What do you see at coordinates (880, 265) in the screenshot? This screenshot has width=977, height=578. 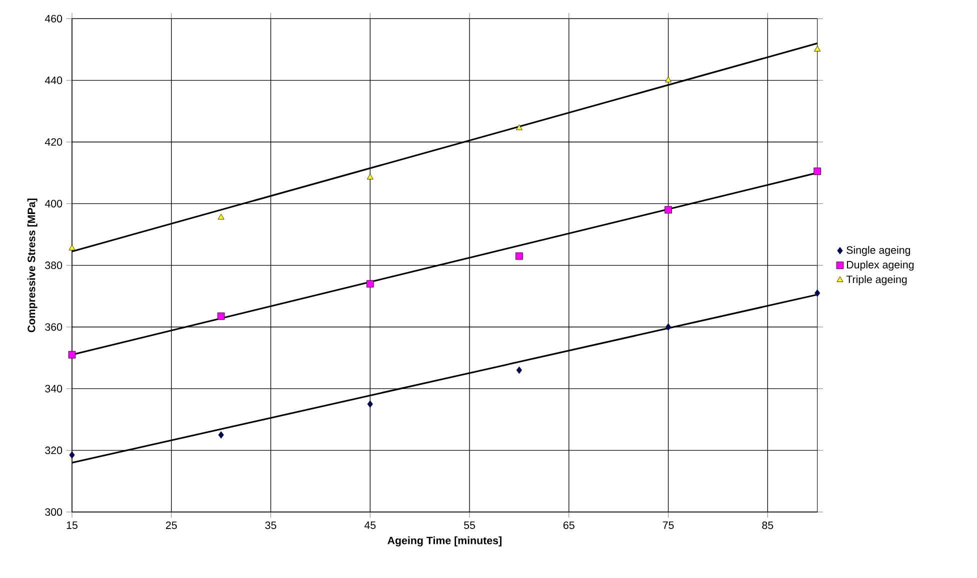 I see `legend-label: Duplex ageing` at bounding box center [880, 265].